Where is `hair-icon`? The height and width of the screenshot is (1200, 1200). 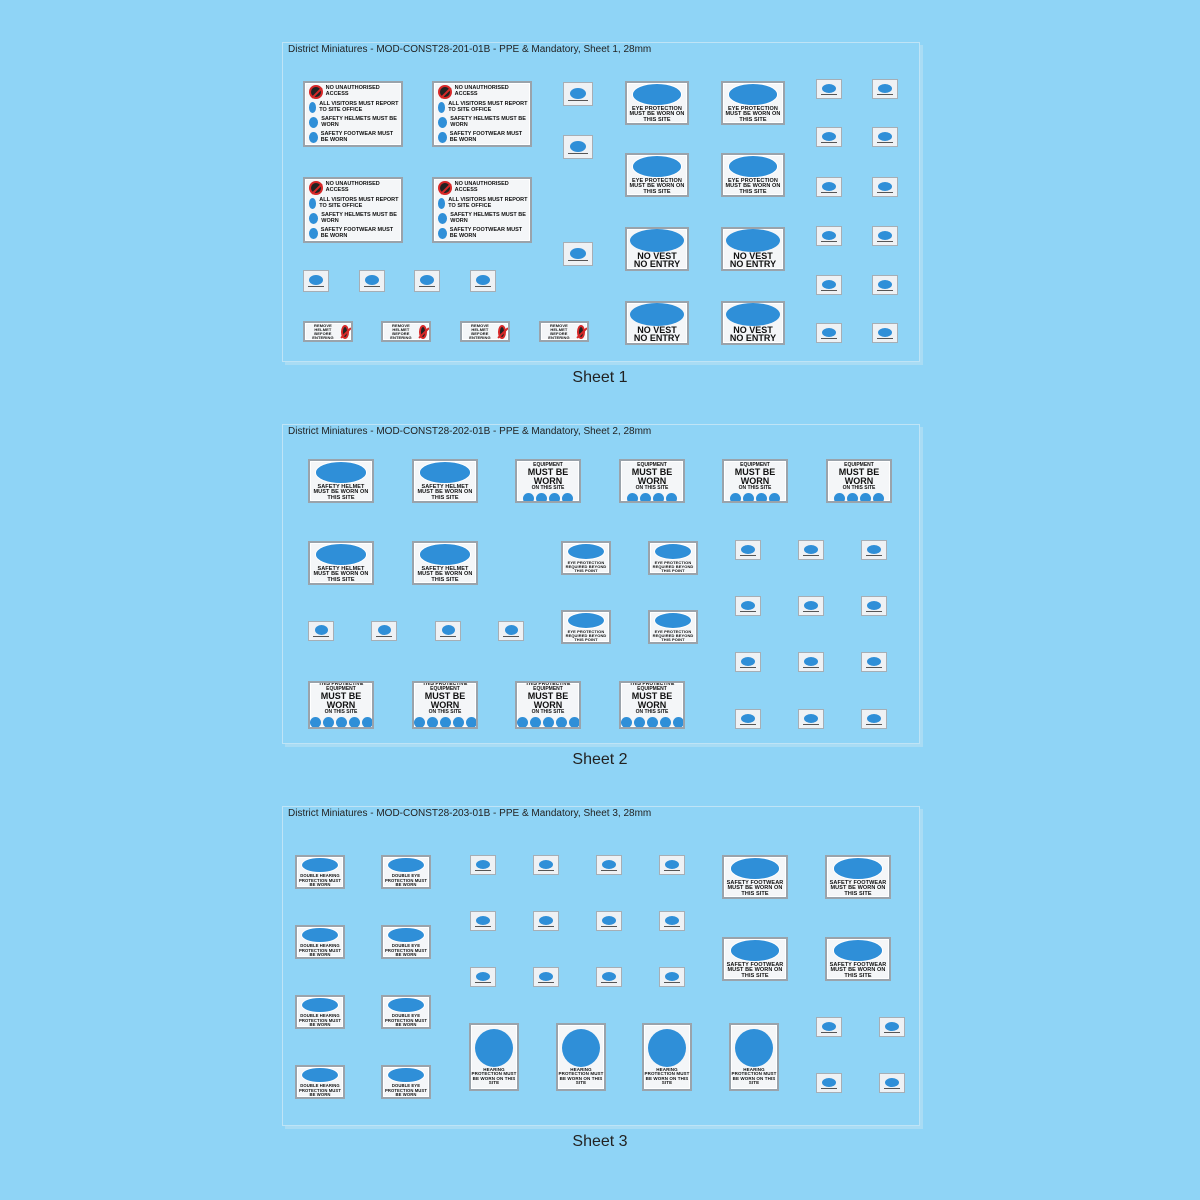 hair-icon is located at coordinates (578, 146).